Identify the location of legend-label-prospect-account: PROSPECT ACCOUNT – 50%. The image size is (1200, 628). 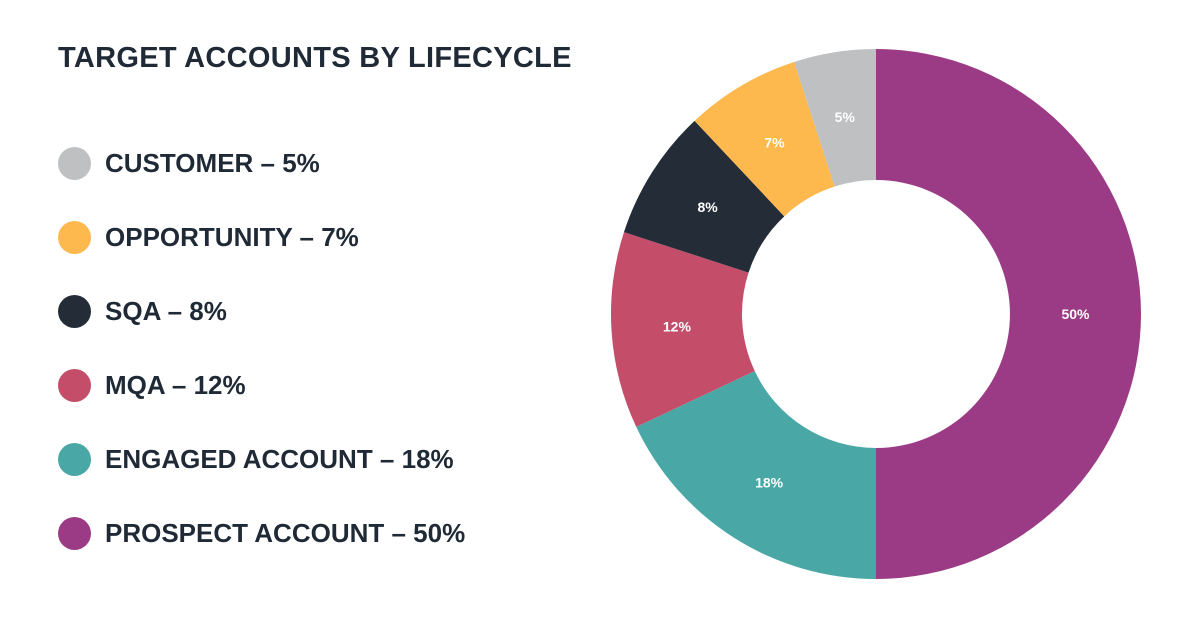
(285, 533).